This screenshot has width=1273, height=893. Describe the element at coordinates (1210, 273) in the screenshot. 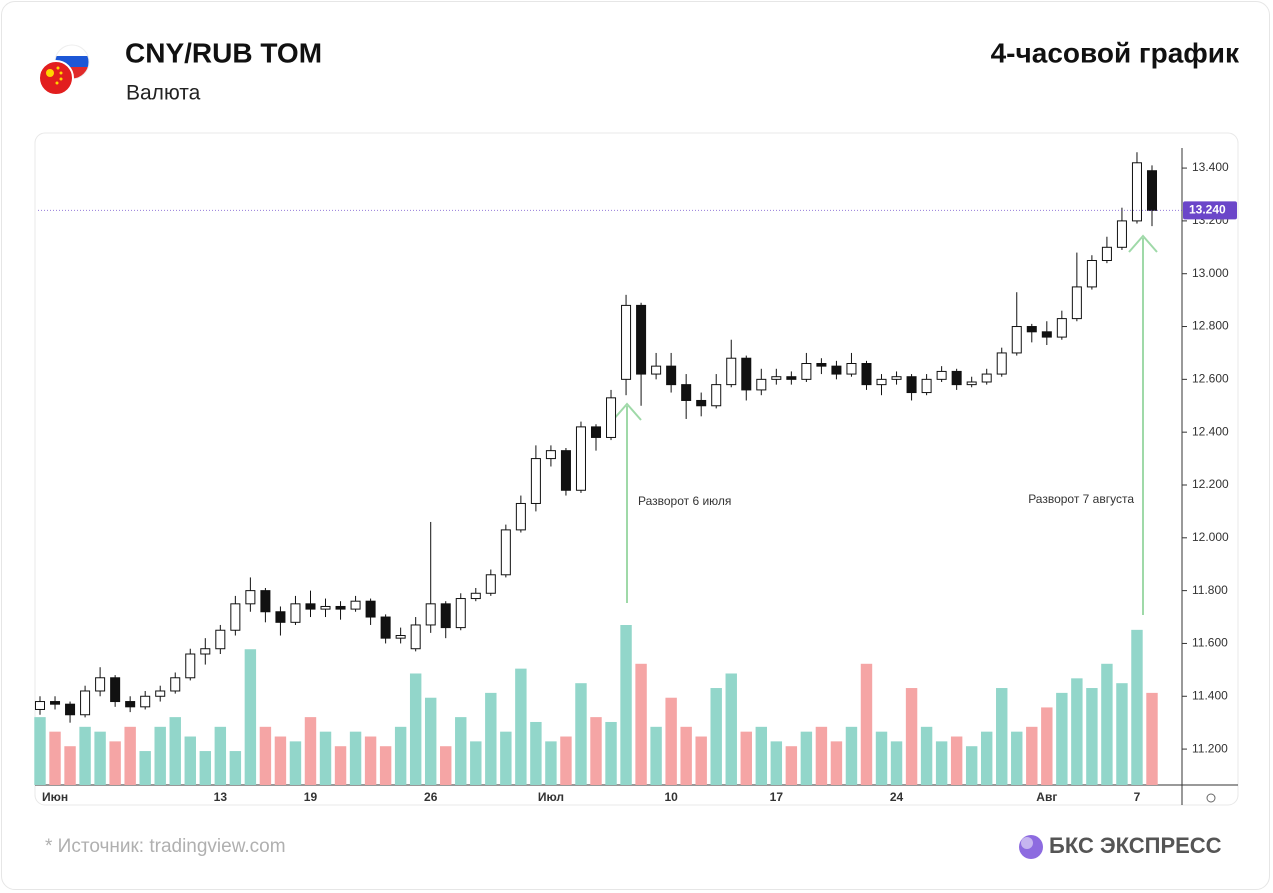

I see `y-tick-label: 13.000` at that location.